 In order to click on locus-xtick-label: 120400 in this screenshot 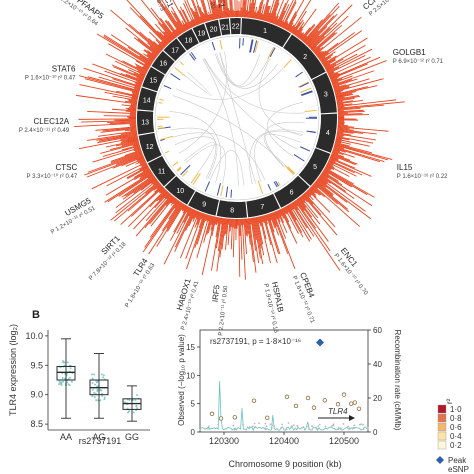, I will do `click(284, 441)`.